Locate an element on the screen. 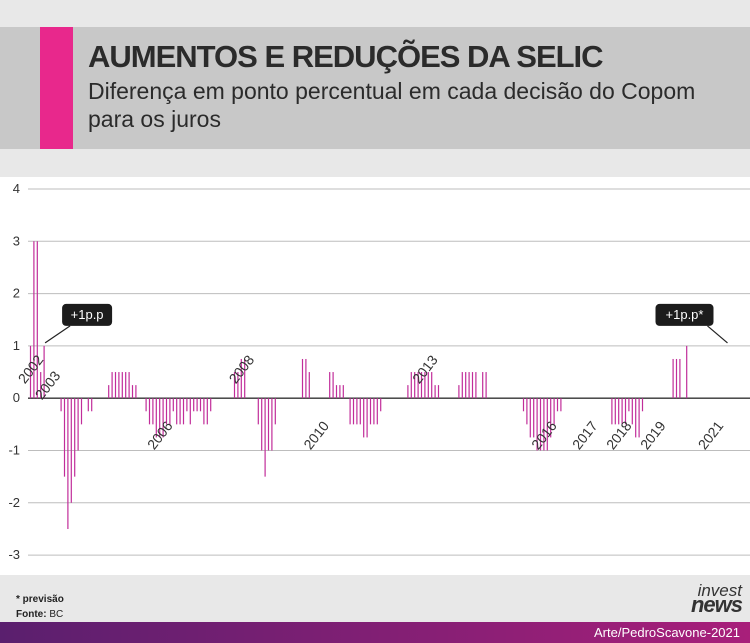  investnews-logo: invest news is located at coordinates (716, 599).